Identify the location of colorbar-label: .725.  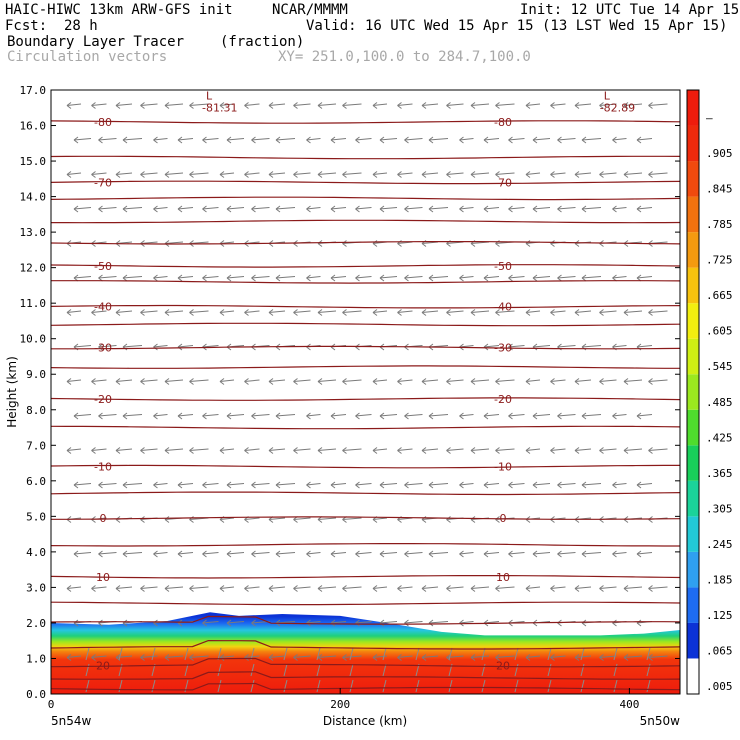
(719, 260).